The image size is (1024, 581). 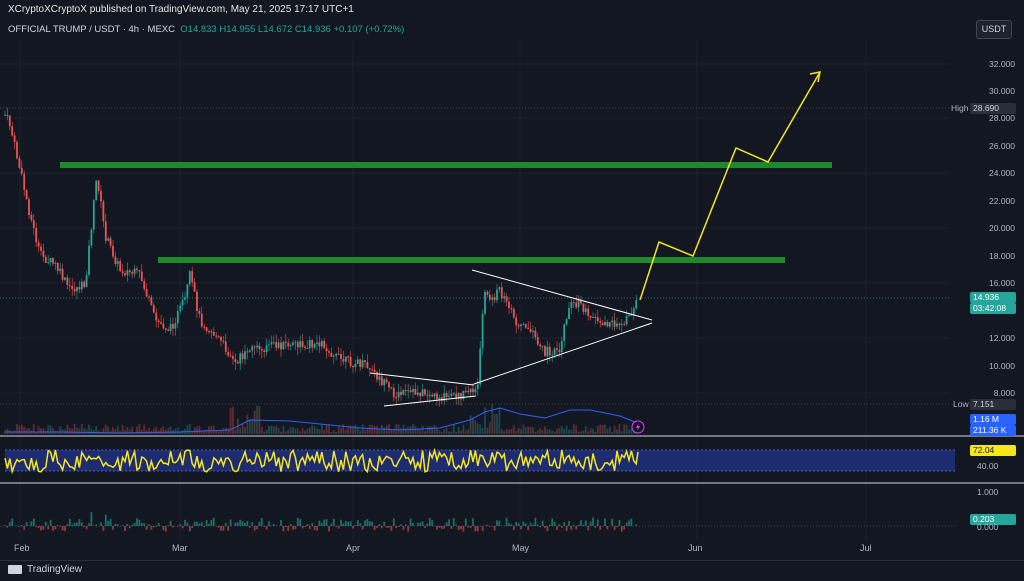 I want to click on footer-bar, so click(x=512, y=570).